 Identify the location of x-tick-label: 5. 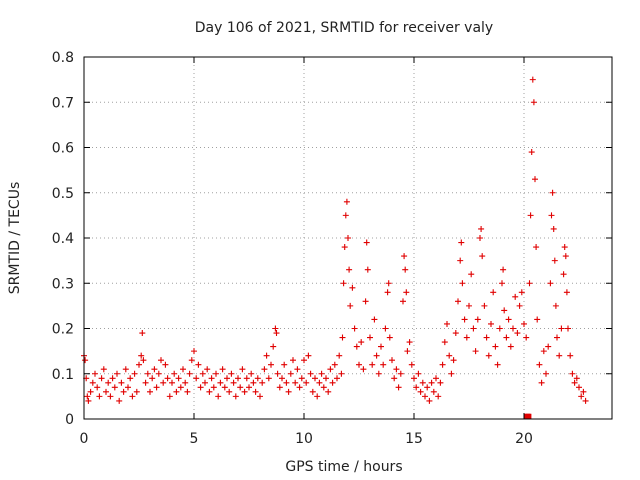
(194, 439).